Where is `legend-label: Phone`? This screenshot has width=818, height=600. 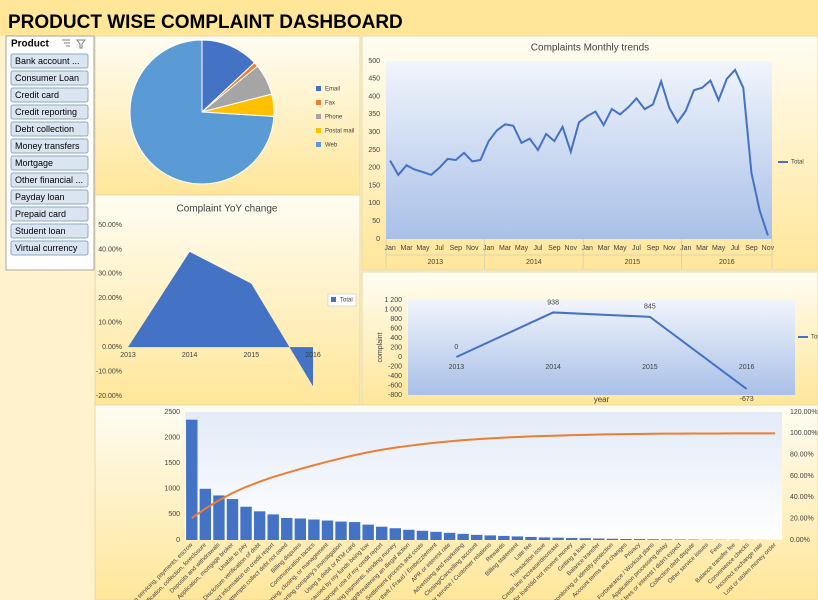
legend-label: Phone is located at coordinates (334, 118).